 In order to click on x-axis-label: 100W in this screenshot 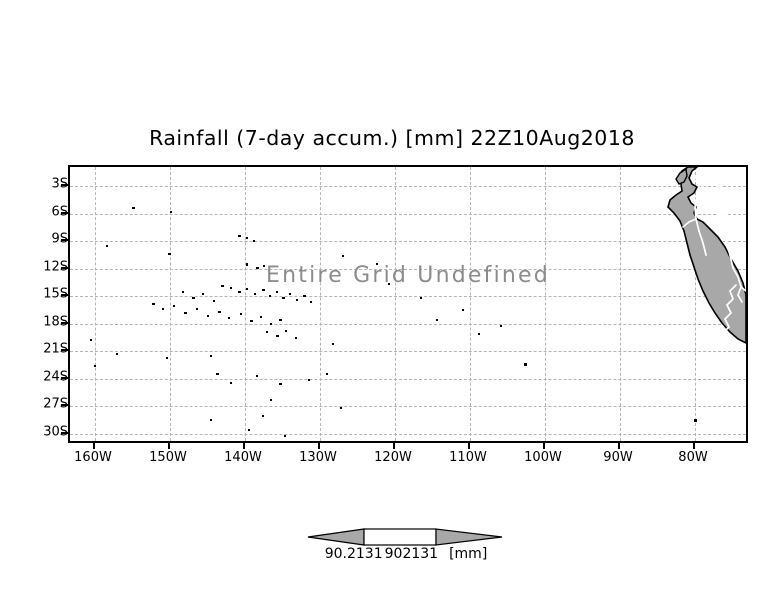, I will do `click(543, 457)`.